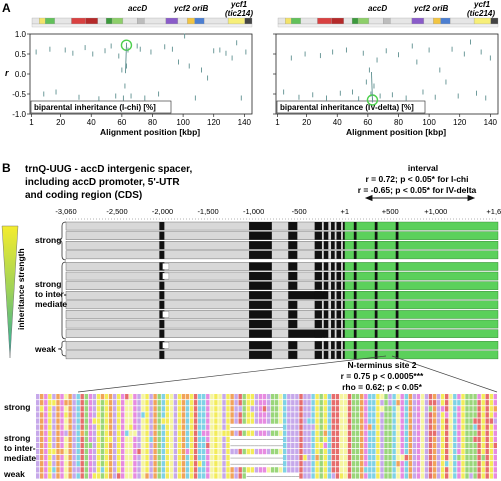 The height and width of the screenshot is (481, 501). I want to click on group-label-mid-1: strong, so click(48, 284).